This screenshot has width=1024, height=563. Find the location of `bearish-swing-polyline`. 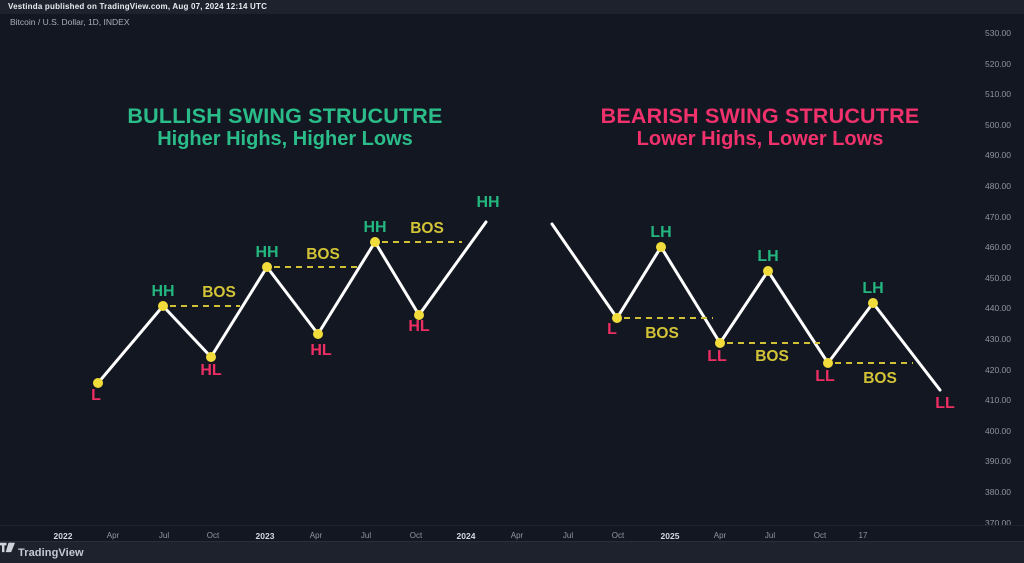

bearish-swing-polyline is located at coordinates (746, 307).